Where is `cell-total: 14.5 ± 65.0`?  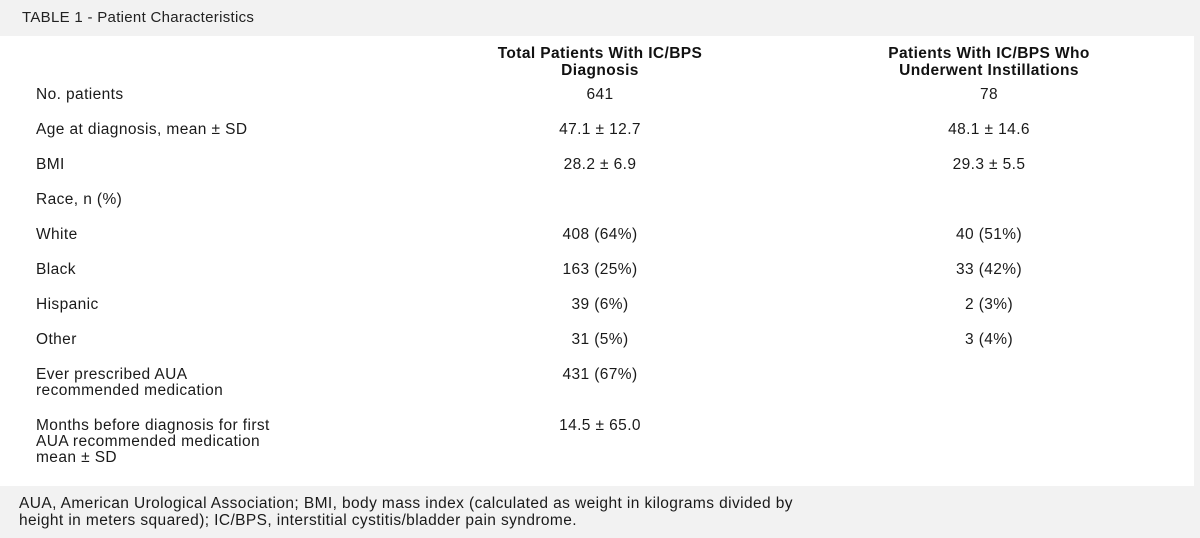 cell-total: 14.5 ± 65.0 is located at coordinates (600, 425).